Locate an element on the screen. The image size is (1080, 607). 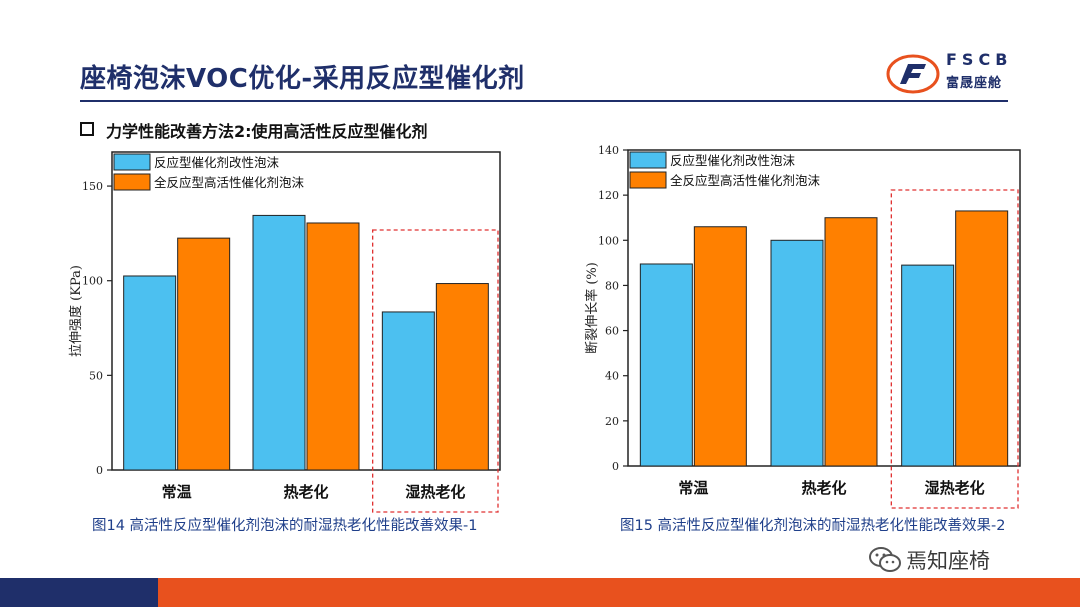
y-axis-label: 拉伸强度 (KPa) is located at coordinates (76, 311).